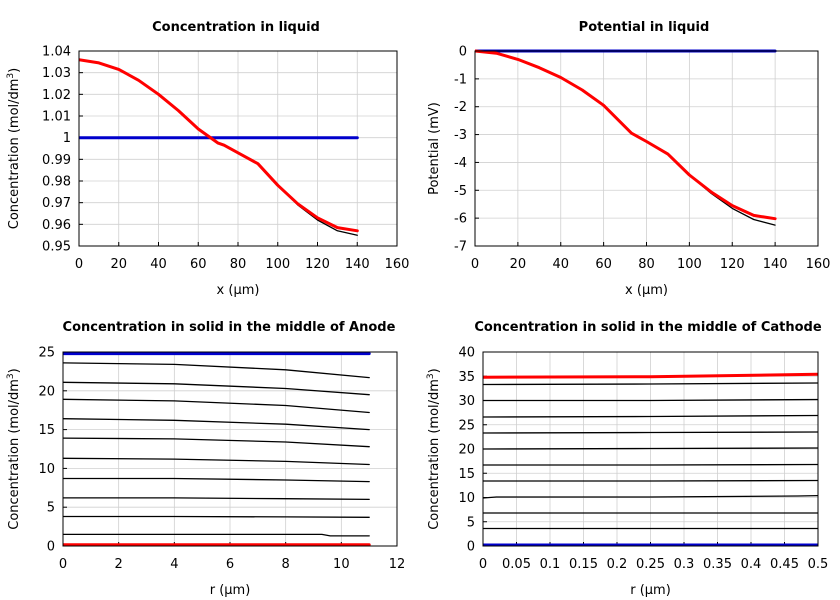  What do you see at coordinates (56, 117) in the screenshot?
I see `y-tick-label: 1.01` at bounding box center [56, 117].